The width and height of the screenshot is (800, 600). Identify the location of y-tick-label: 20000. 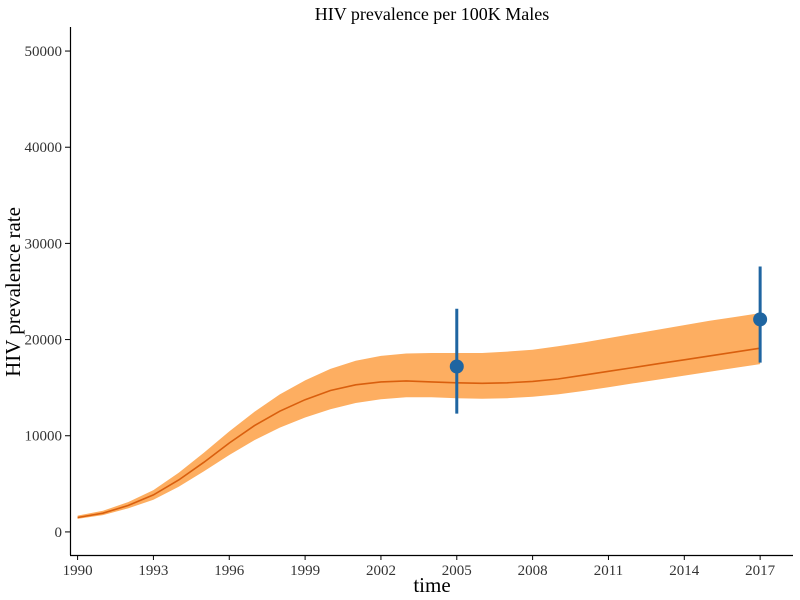
(44, 341).